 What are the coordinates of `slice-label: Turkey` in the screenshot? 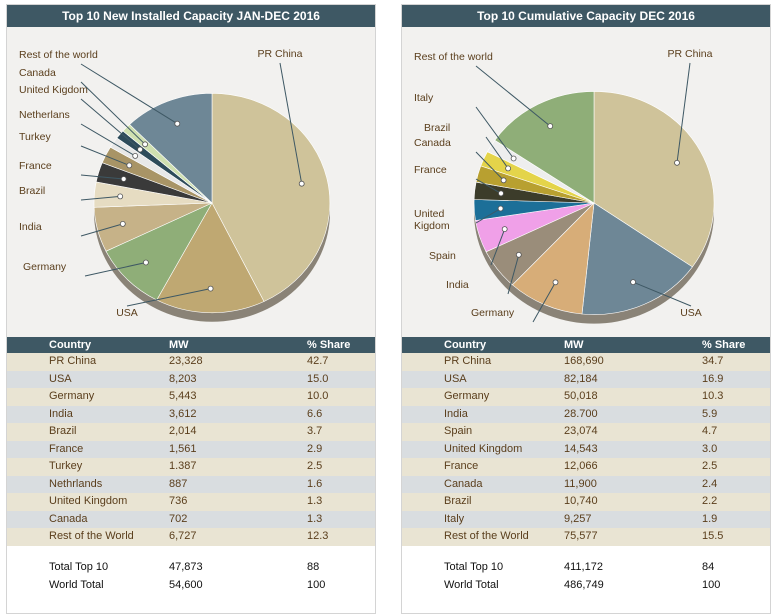 It's located at (35, 137).